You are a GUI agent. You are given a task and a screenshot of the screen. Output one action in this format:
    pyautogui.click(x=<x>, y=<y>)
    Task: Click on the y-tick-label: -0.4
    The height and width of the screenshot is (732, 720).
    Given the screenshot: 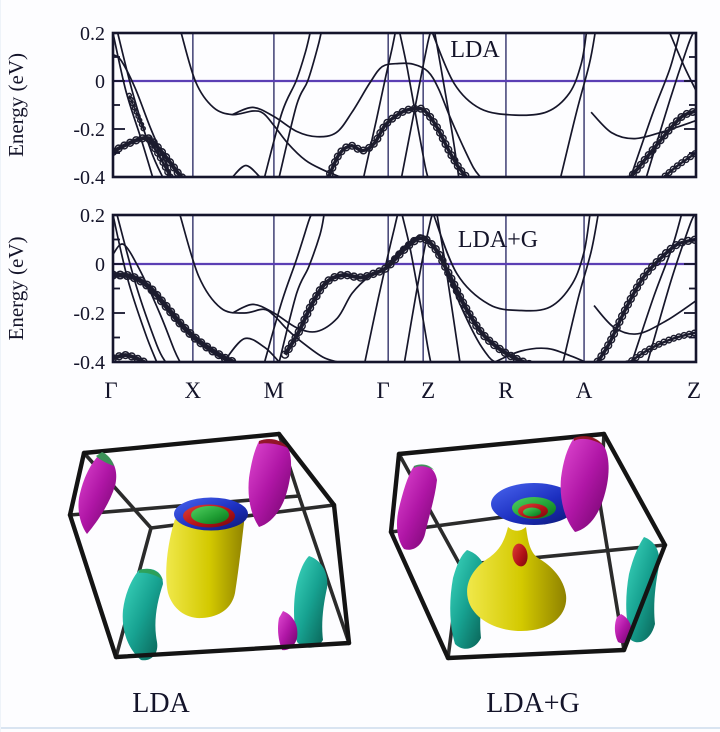 What is the action you would take?
    pyautogui.click(x=89, y=178)
    